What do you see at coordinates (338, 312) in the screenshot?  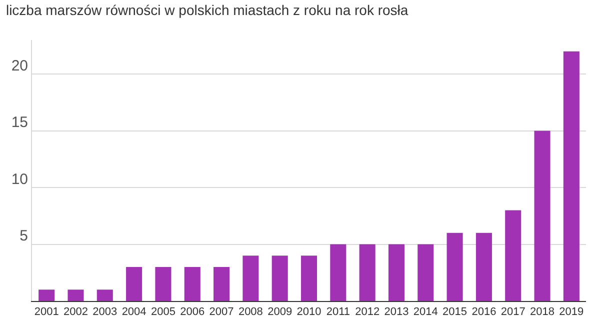 I see `x-tick-label: 2011` at bounding box center [338, 312].